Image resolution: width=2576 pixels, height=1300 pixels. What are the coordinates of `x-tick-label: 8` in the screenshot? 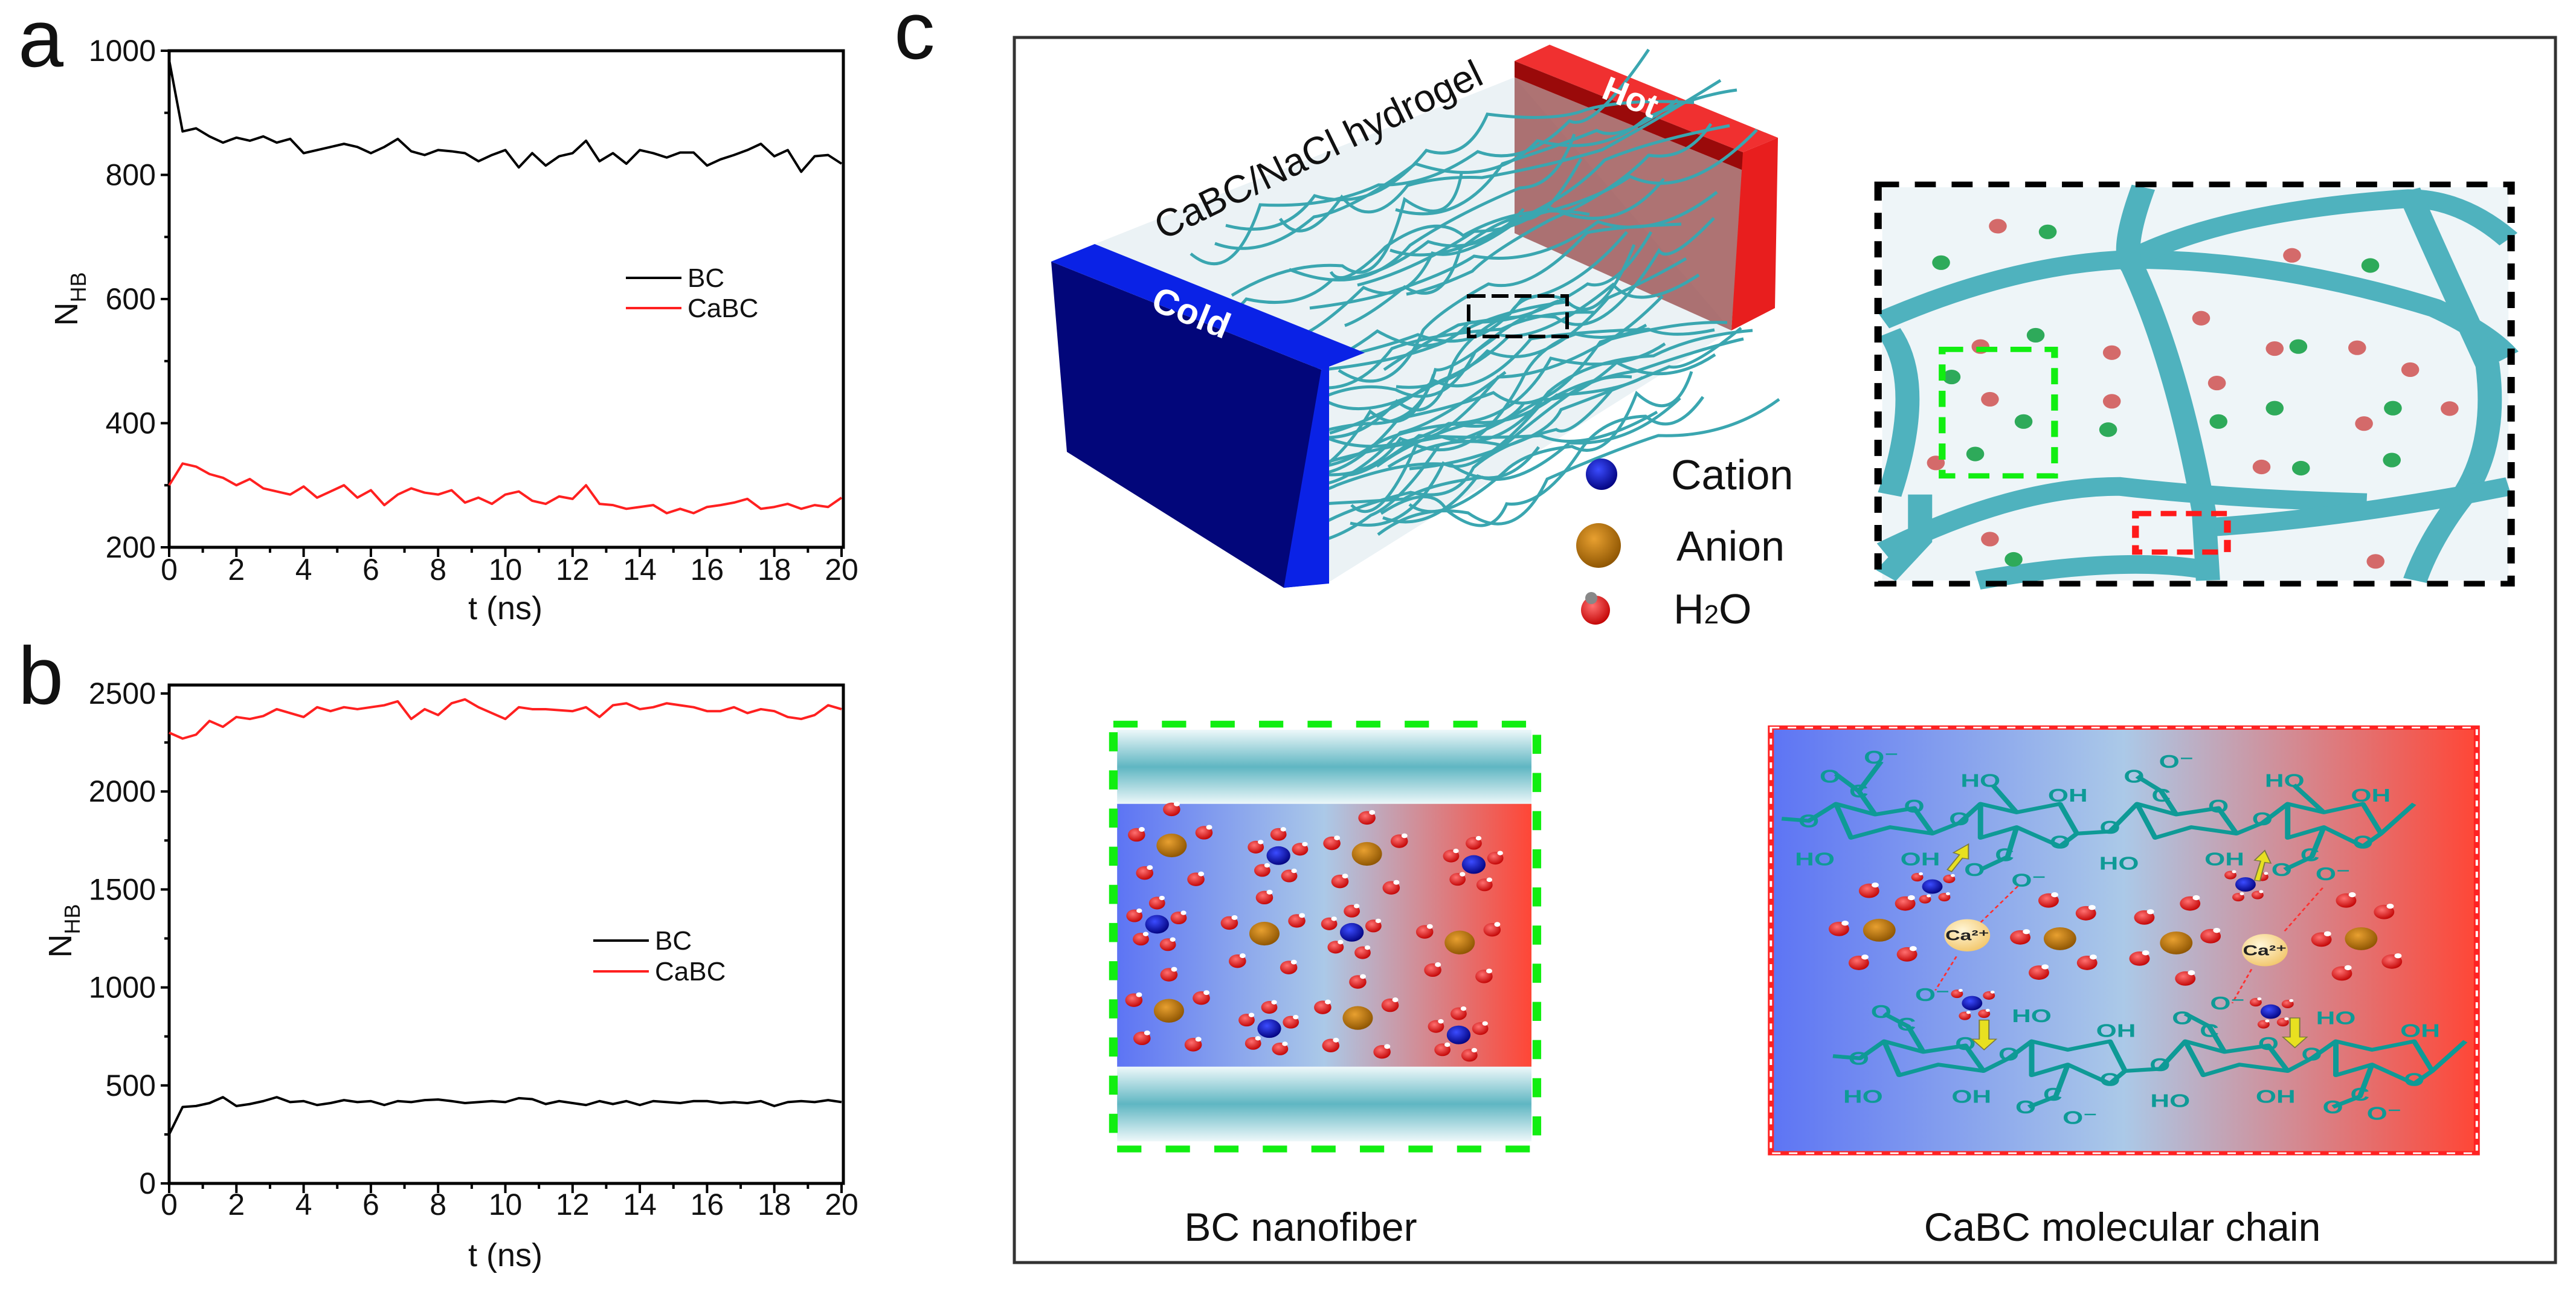 It's located at (438, 1204).